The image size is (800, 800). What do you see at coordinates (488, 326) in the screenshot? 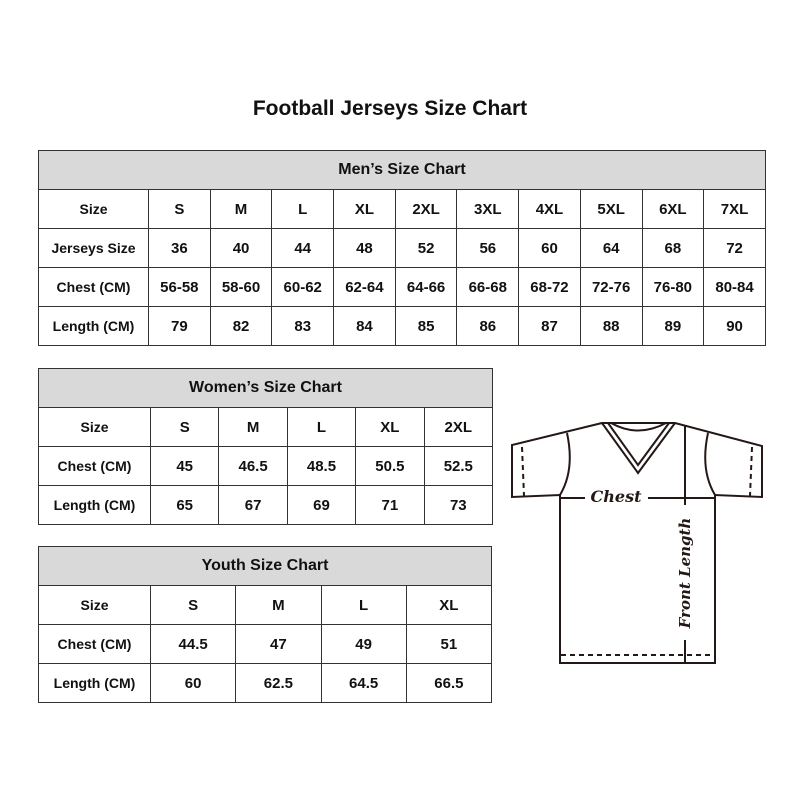
I see `table-cell: 86` at bounding box center [488, 326].